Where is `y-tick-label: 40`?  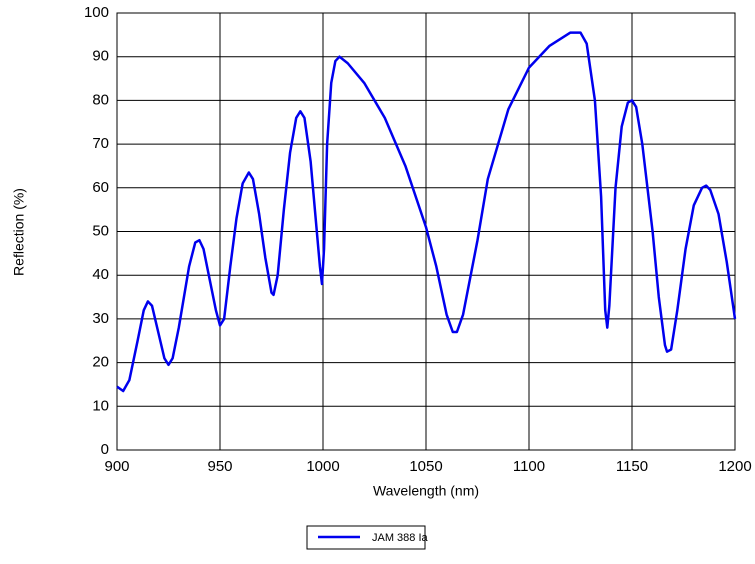
y-tick-label: 40 is located at coordinates (100, 274).